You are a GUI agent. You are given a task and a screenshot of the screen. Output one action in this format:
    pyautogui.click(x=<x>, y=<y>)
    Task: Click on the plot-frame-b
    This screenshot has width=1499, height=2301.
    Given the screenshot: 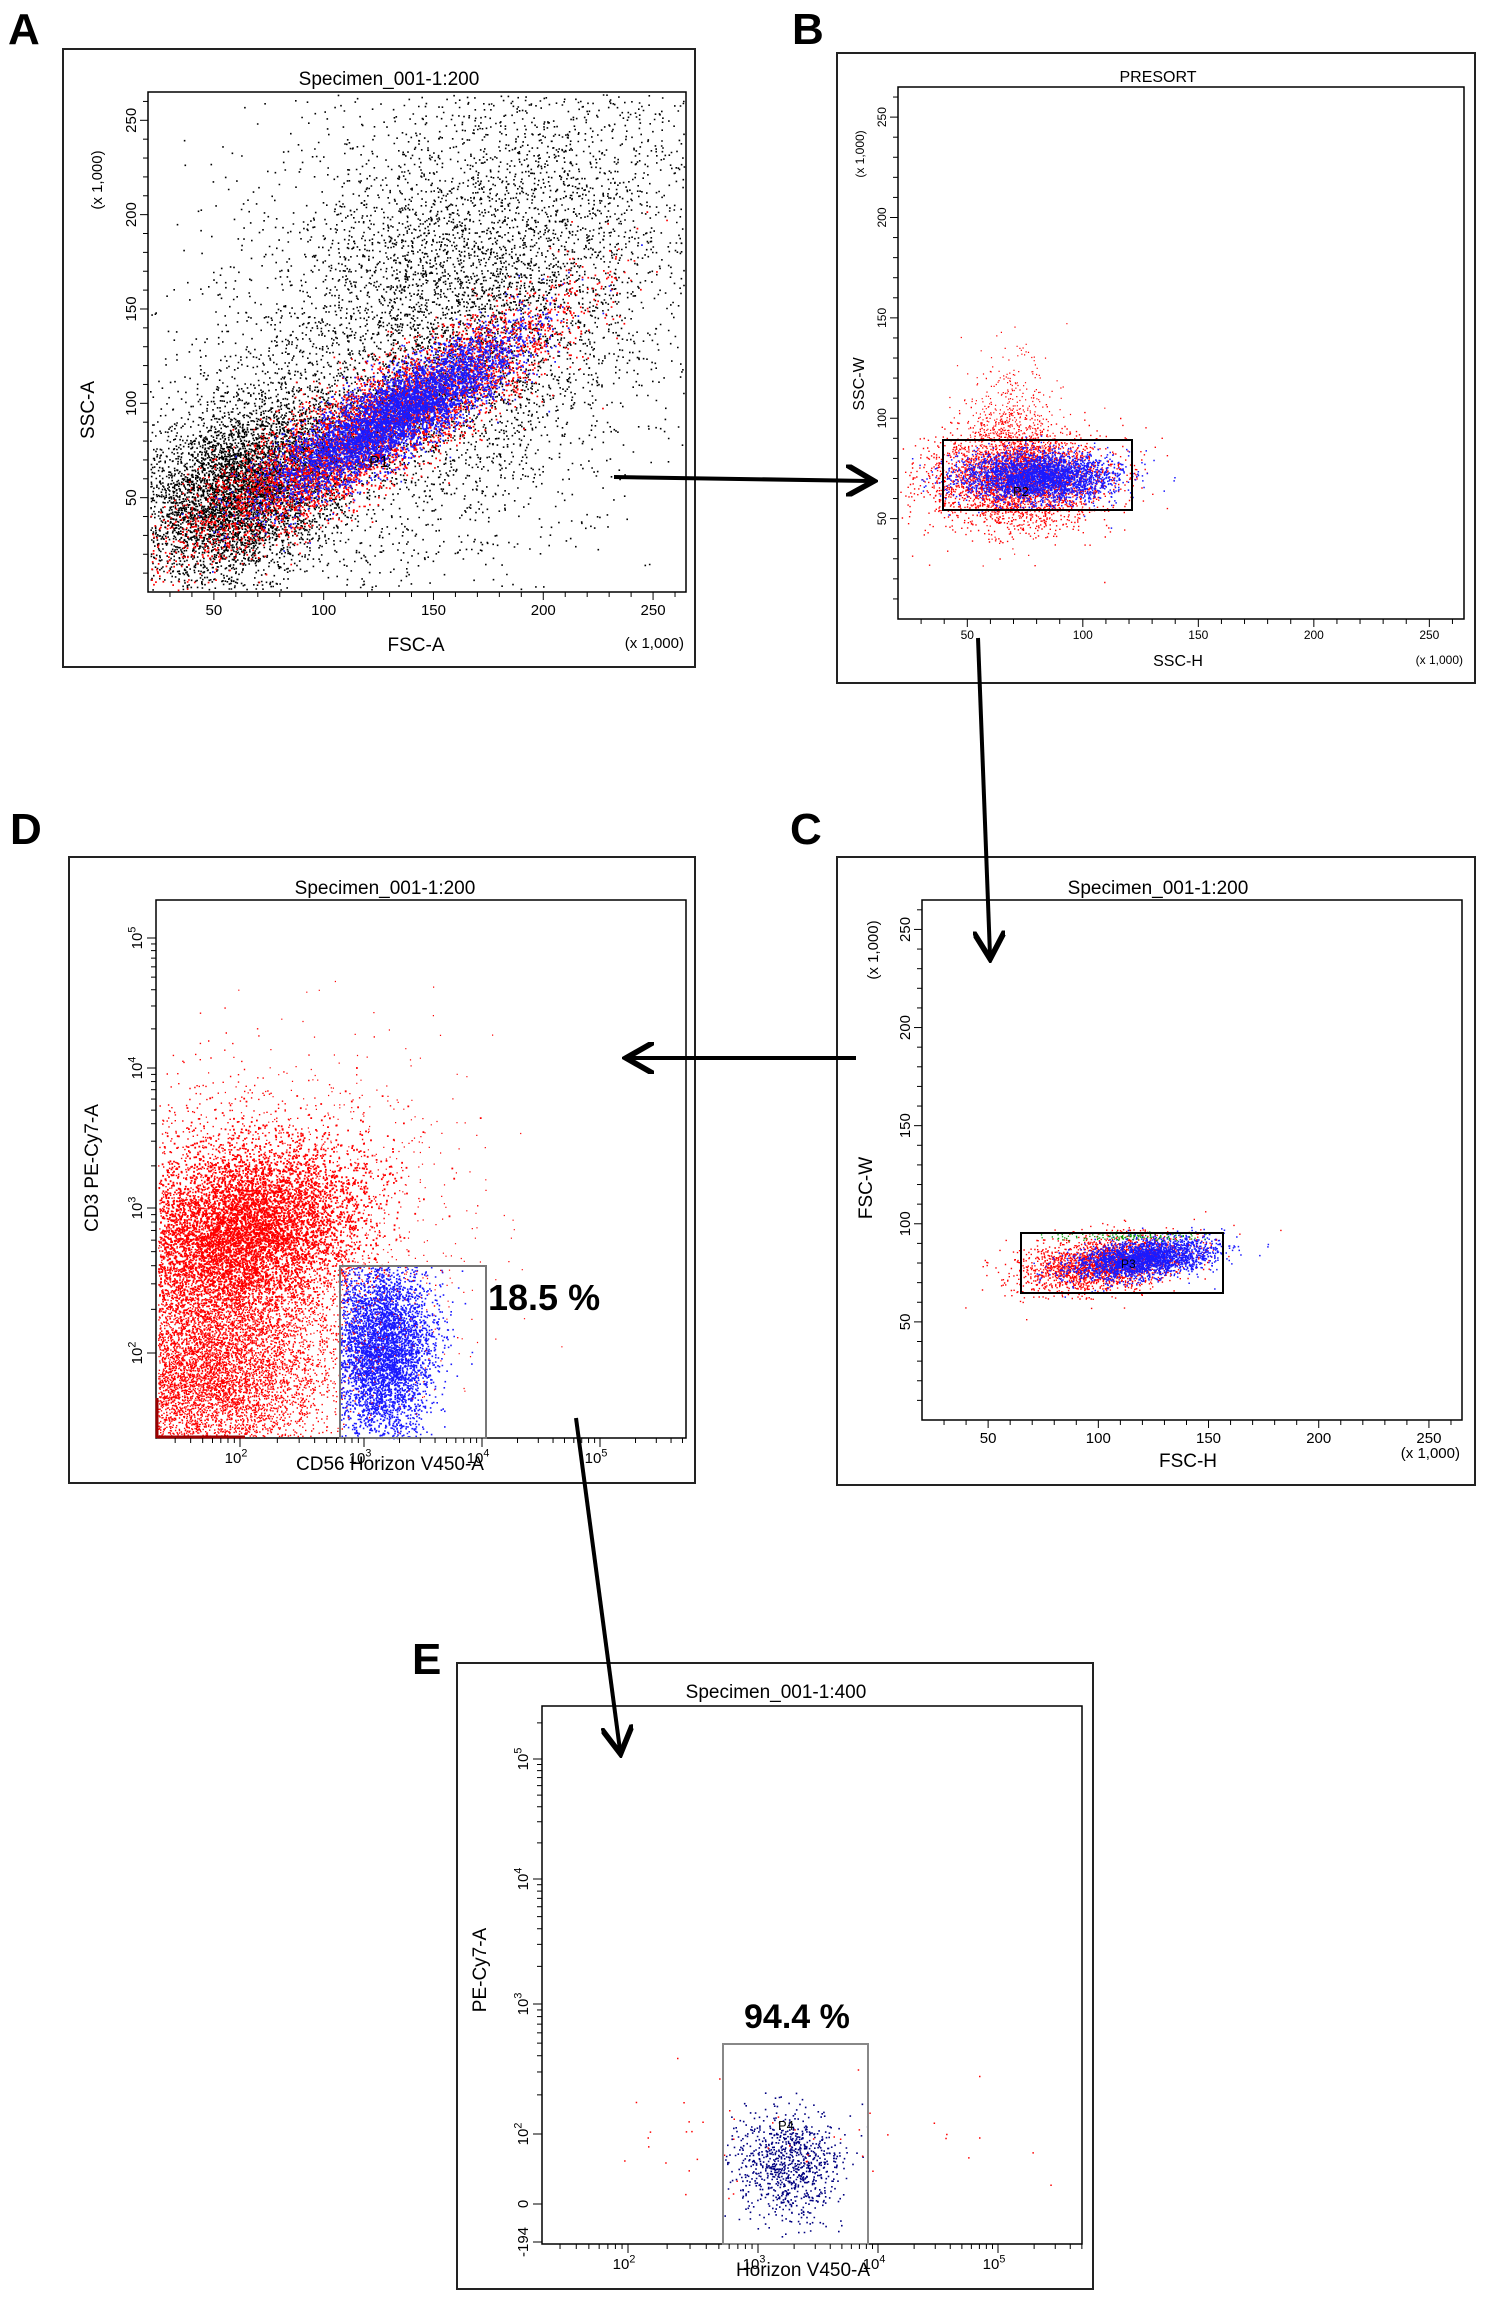 What is the action you would take?
    pyautogui.click(x=1181, y=353)
    